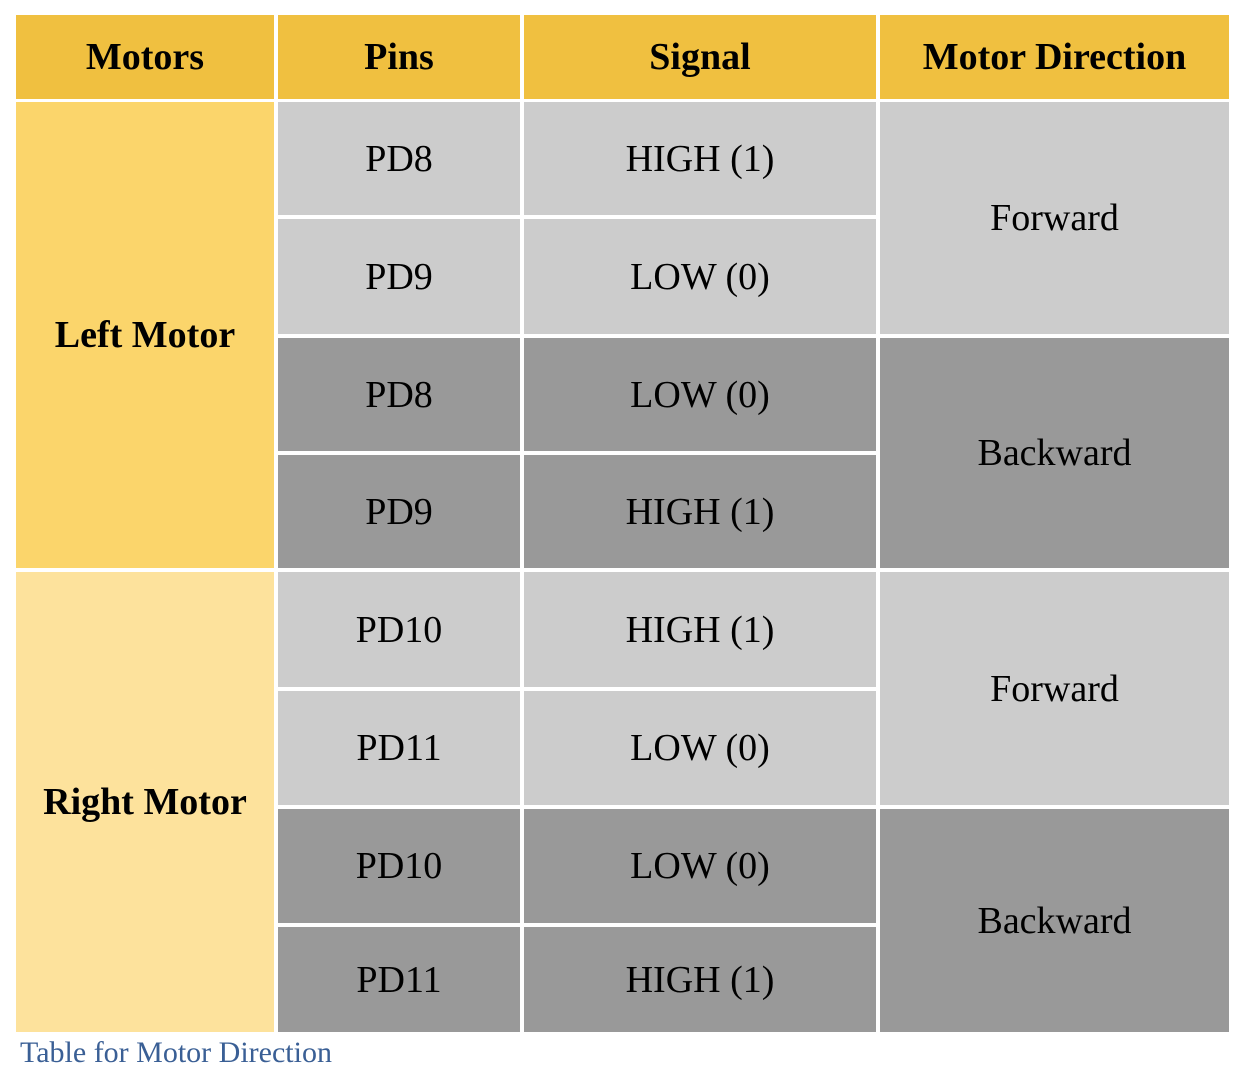 The width and height of the screenshot is (1250, 1070). What do you see at coordinates (145, 57) in the screenshot?
I see `header-motors: Motors` at bounding box center [145, 57].